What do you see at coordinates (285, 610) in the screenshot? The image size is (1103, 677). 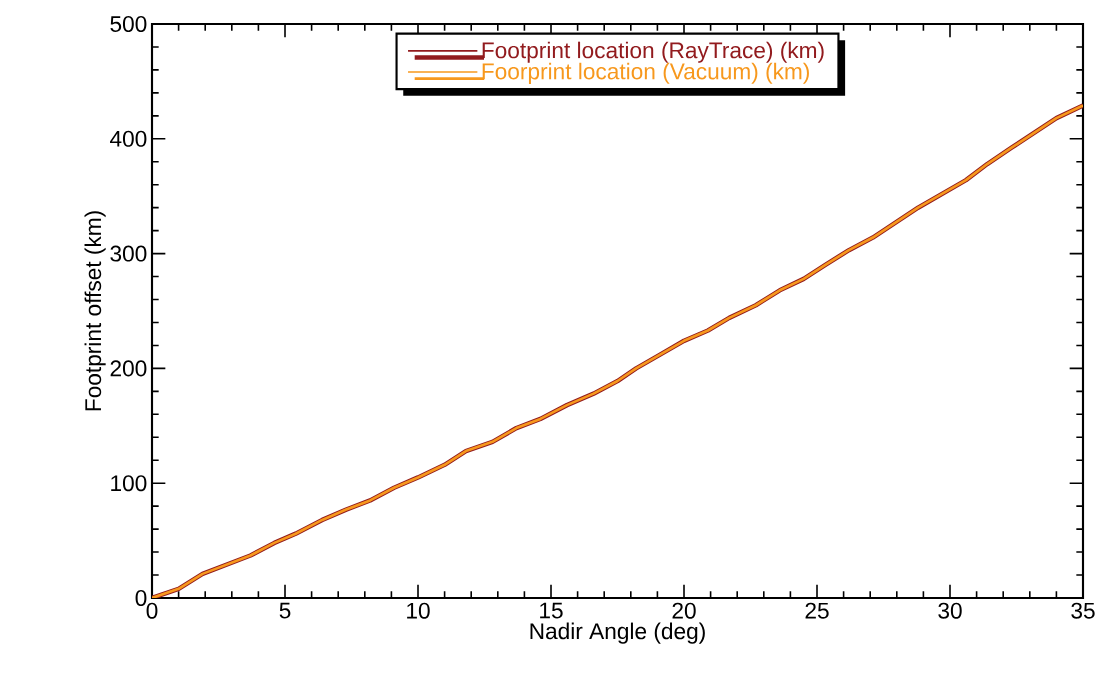 I see `x-tick-label: 5` at bounding box center [285, 610].